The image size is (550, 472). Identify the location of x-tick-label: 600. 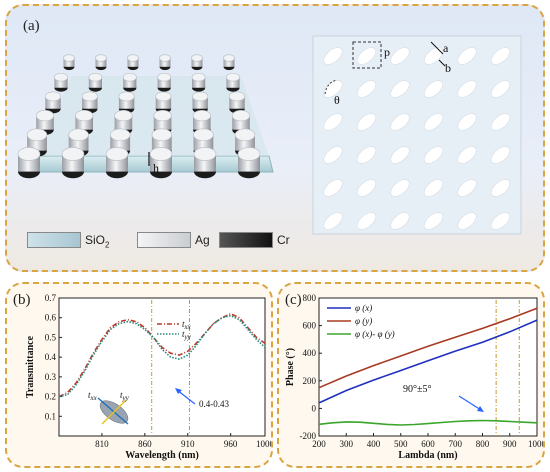
(428, 444).